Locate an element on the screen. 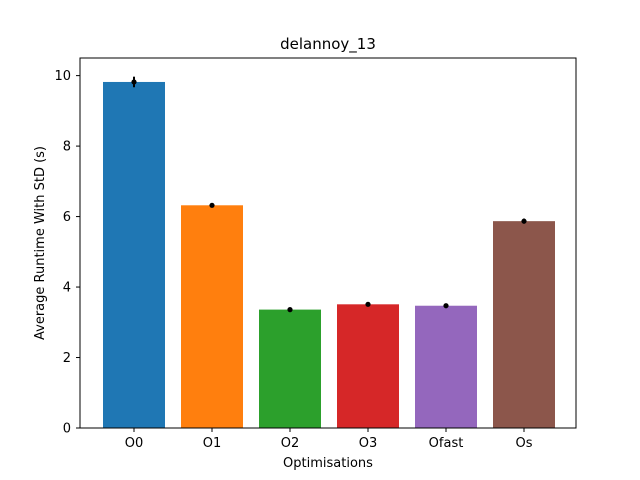 The image size is (640, 480). bar-o1 is located at coordinates (212, 316).